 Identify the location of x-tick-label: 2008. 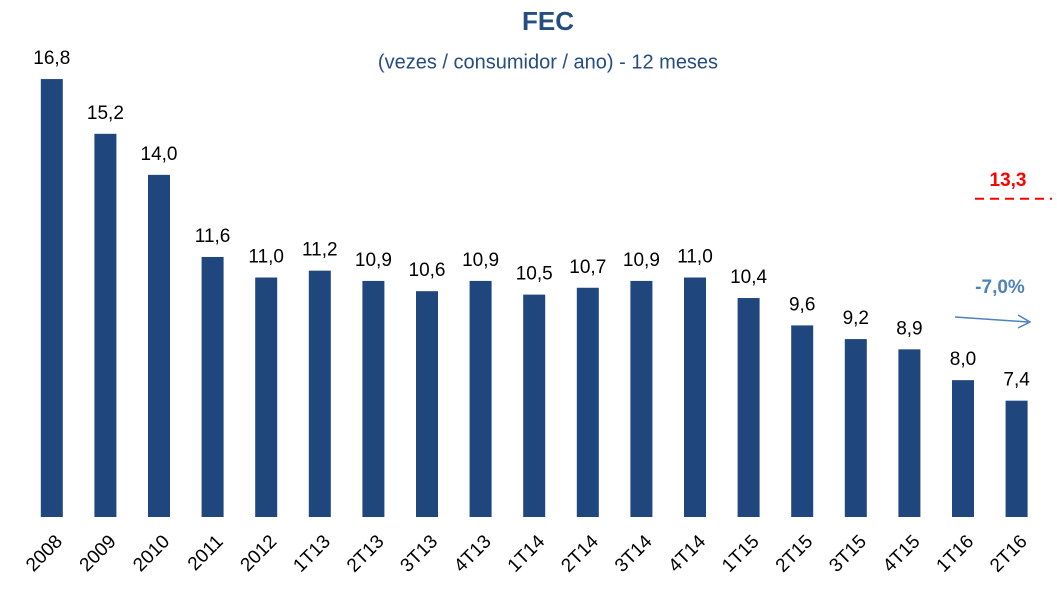
(44, 553).